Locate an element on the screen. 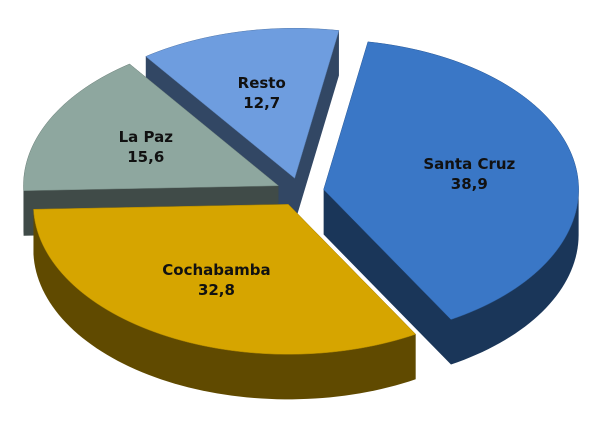 This screenshot has width=600, height=433. slice-label: Cochabamba is located at coordinates (216, 270).